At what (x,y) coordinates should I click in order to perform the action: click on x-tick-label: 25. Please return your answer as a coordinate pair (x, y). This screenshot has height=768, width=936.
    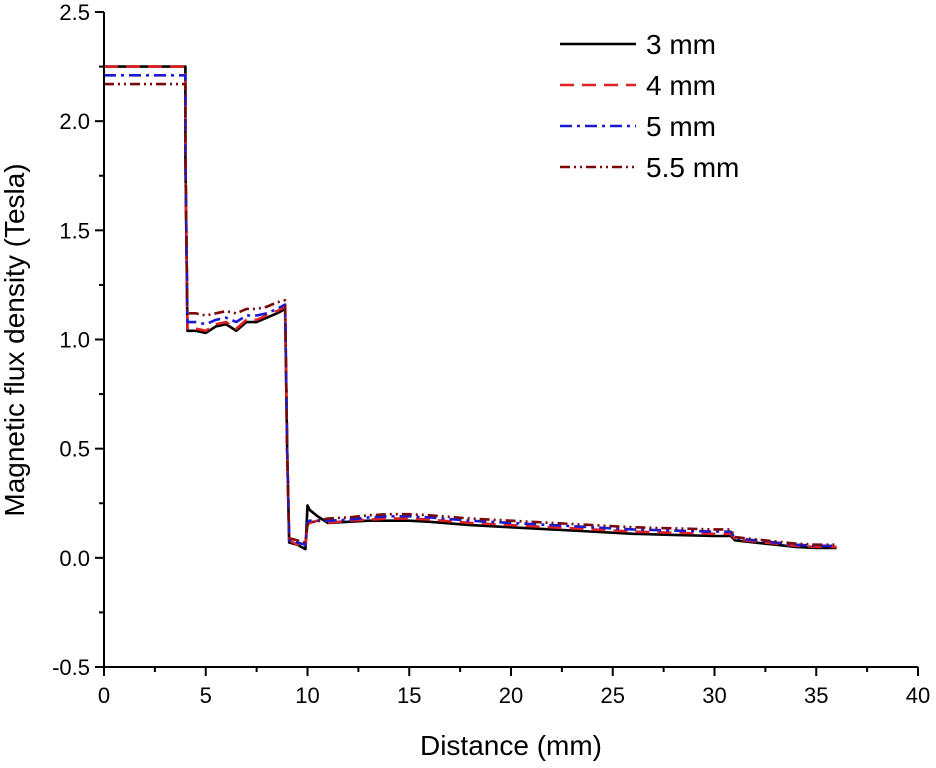
    Looking at the image, I should click on (613, 695).